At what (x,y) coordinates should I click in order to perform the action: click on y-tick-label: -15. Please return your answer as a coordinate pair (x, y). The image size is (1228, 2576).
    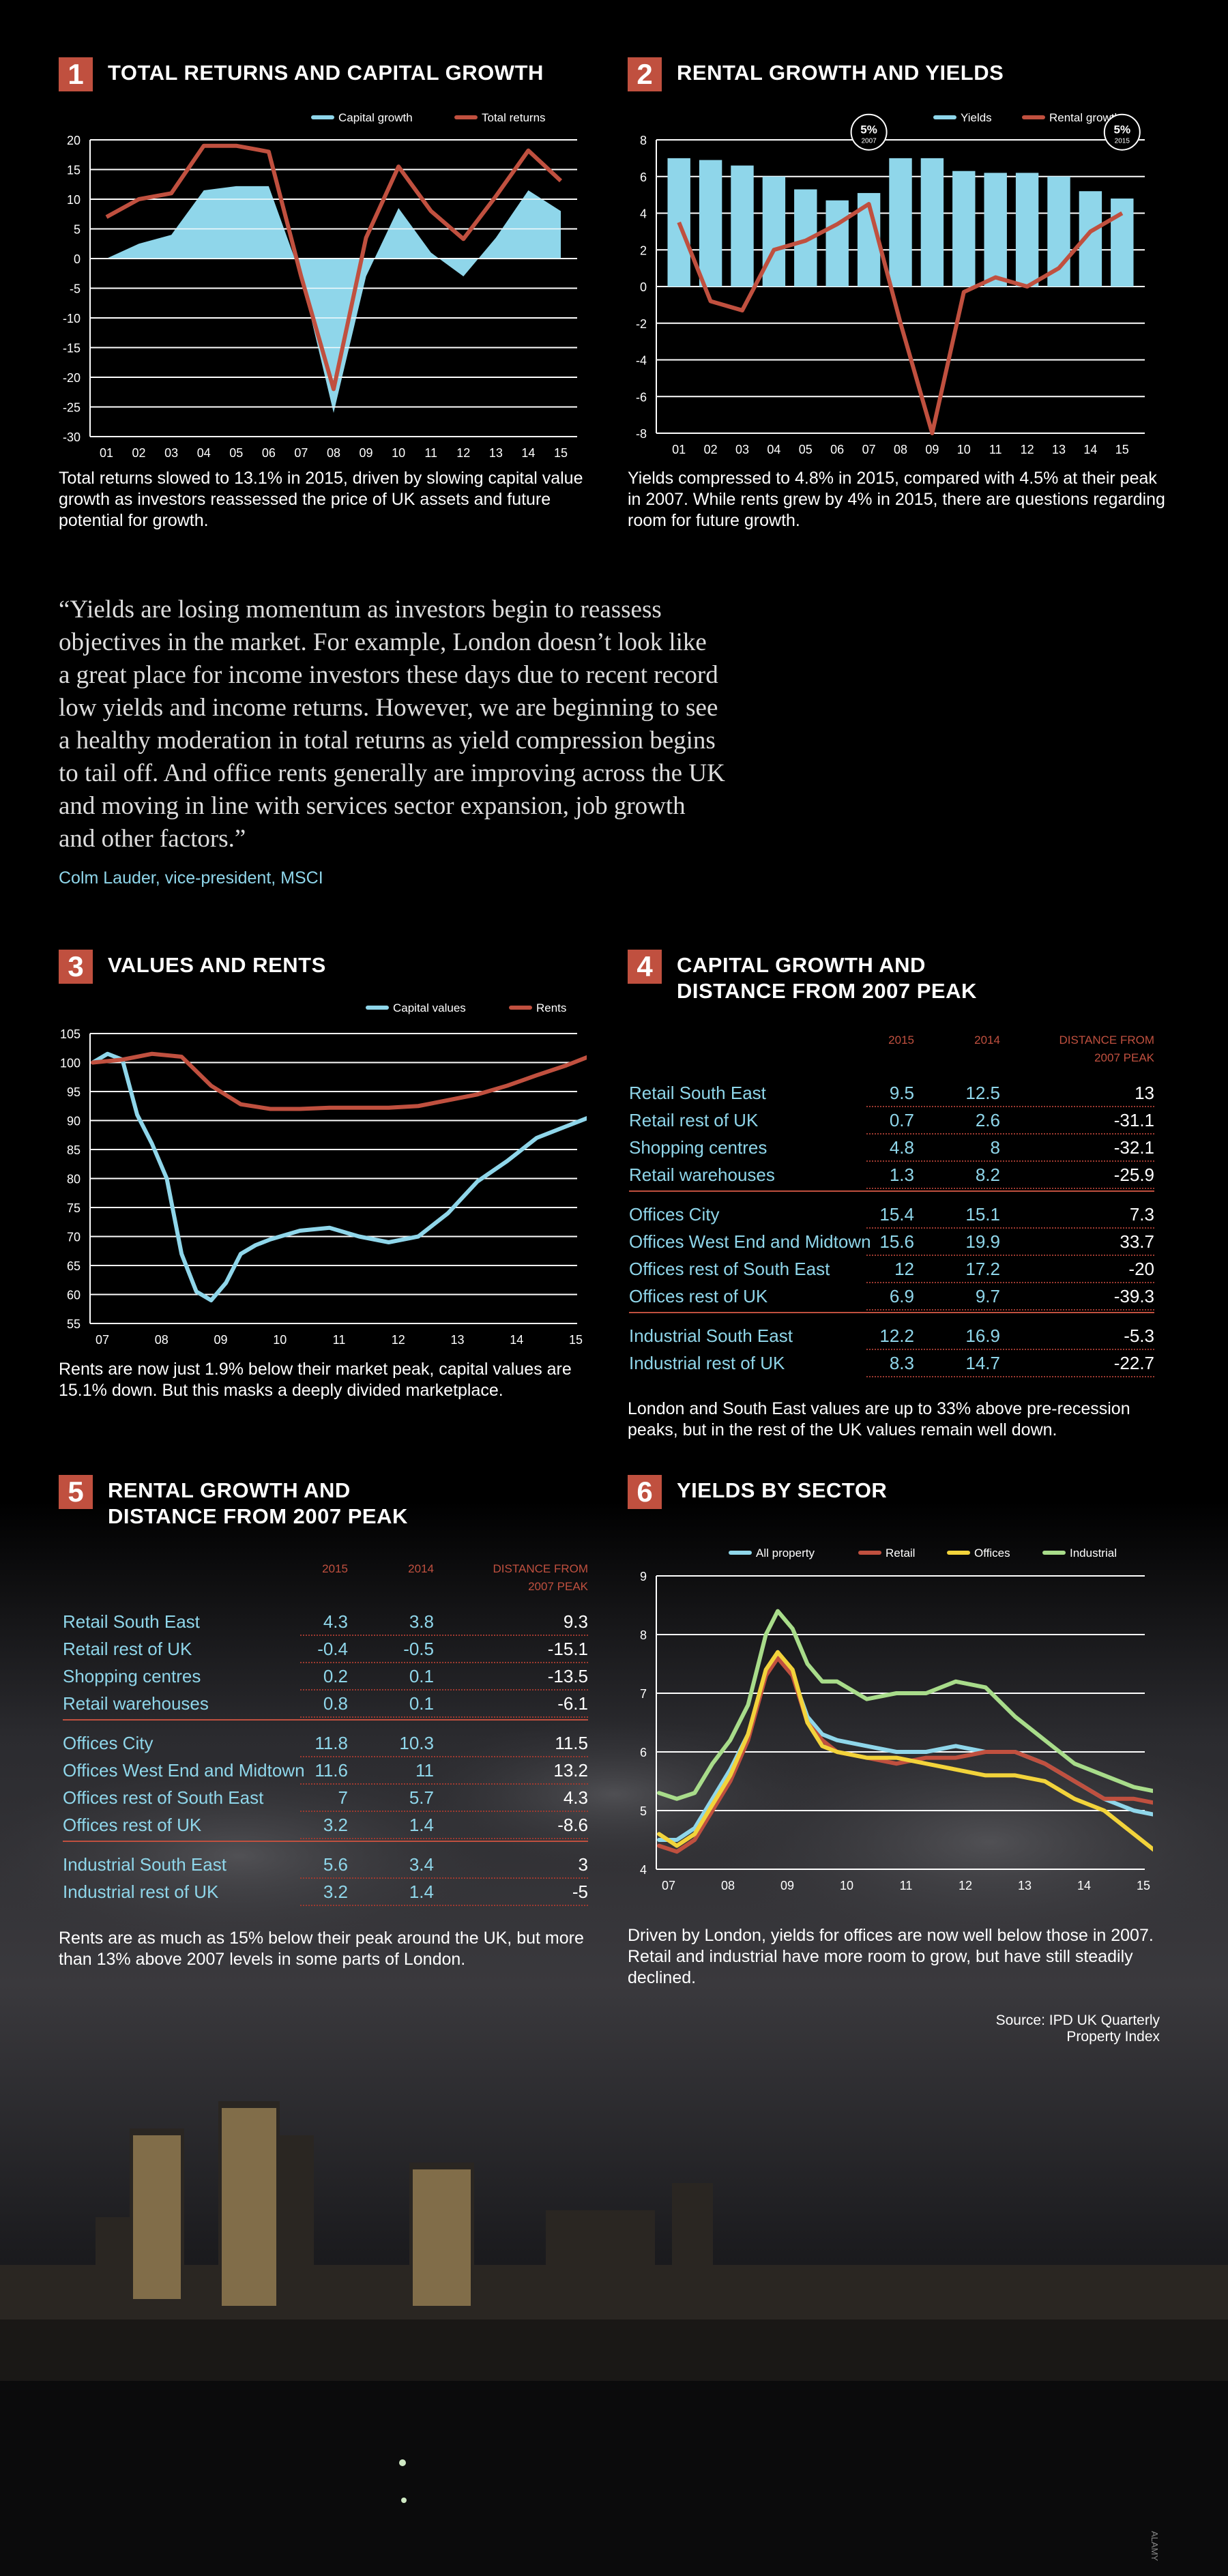
    Looking at the image, I should click on (72, 348).